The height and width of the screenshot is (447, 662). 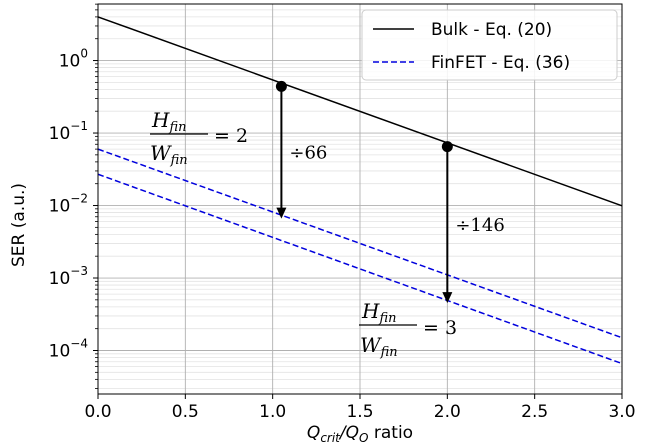 What do you see at coordinates (500, 63) in the screenshot?
I see `legend-label-finfet: FinFET - Eq. (36)` at bounding box center [500, 63].